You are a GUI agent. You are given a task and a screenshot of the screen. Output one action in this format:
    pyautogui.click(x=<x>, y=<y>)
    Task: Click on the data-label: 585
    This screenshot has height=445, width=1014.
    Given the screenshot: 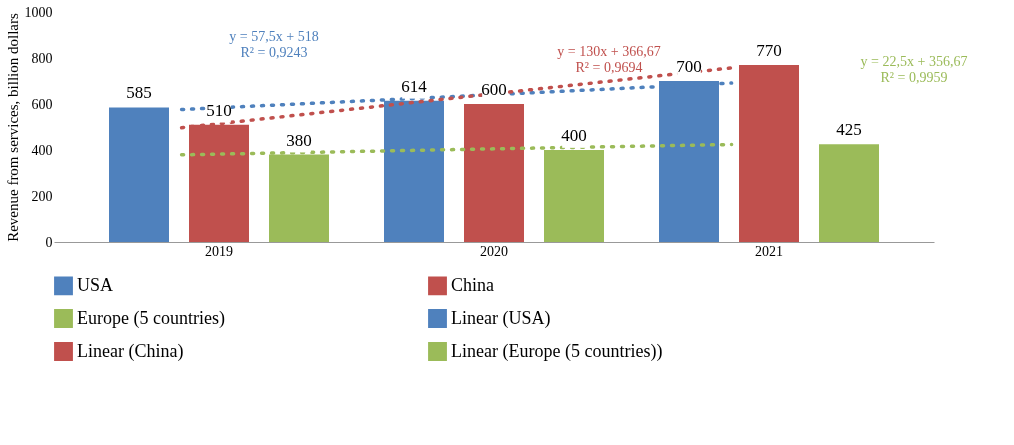 What is the action you would take?
    pyautogui.click(x=139, y=93)
    